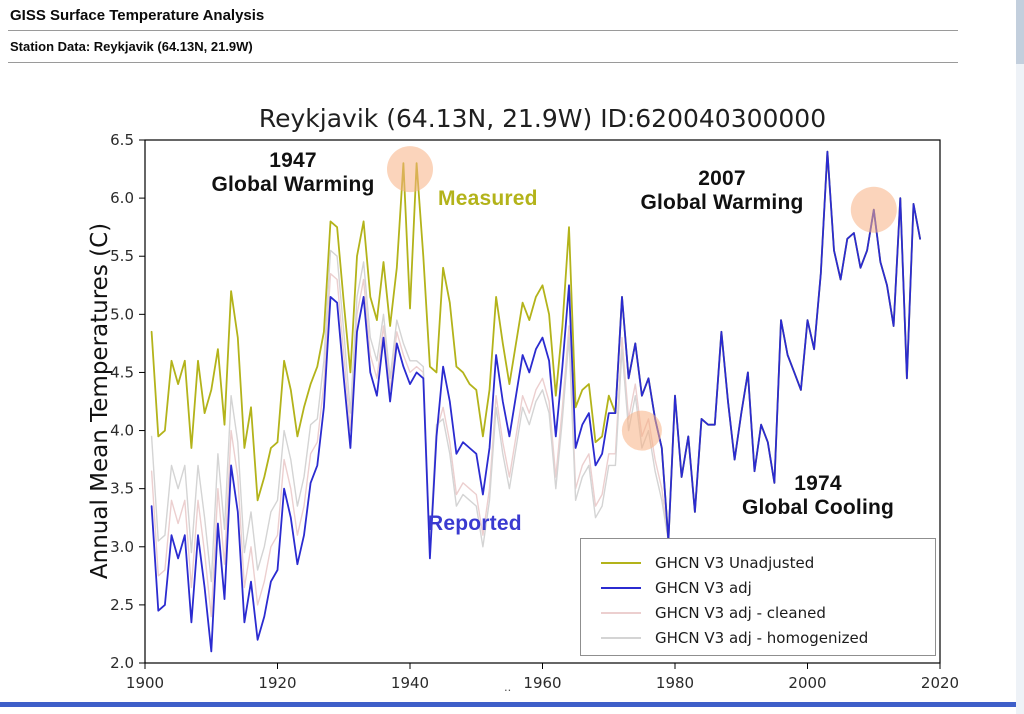  I want to click on scrollbar-thumb, so click(1020, 32).